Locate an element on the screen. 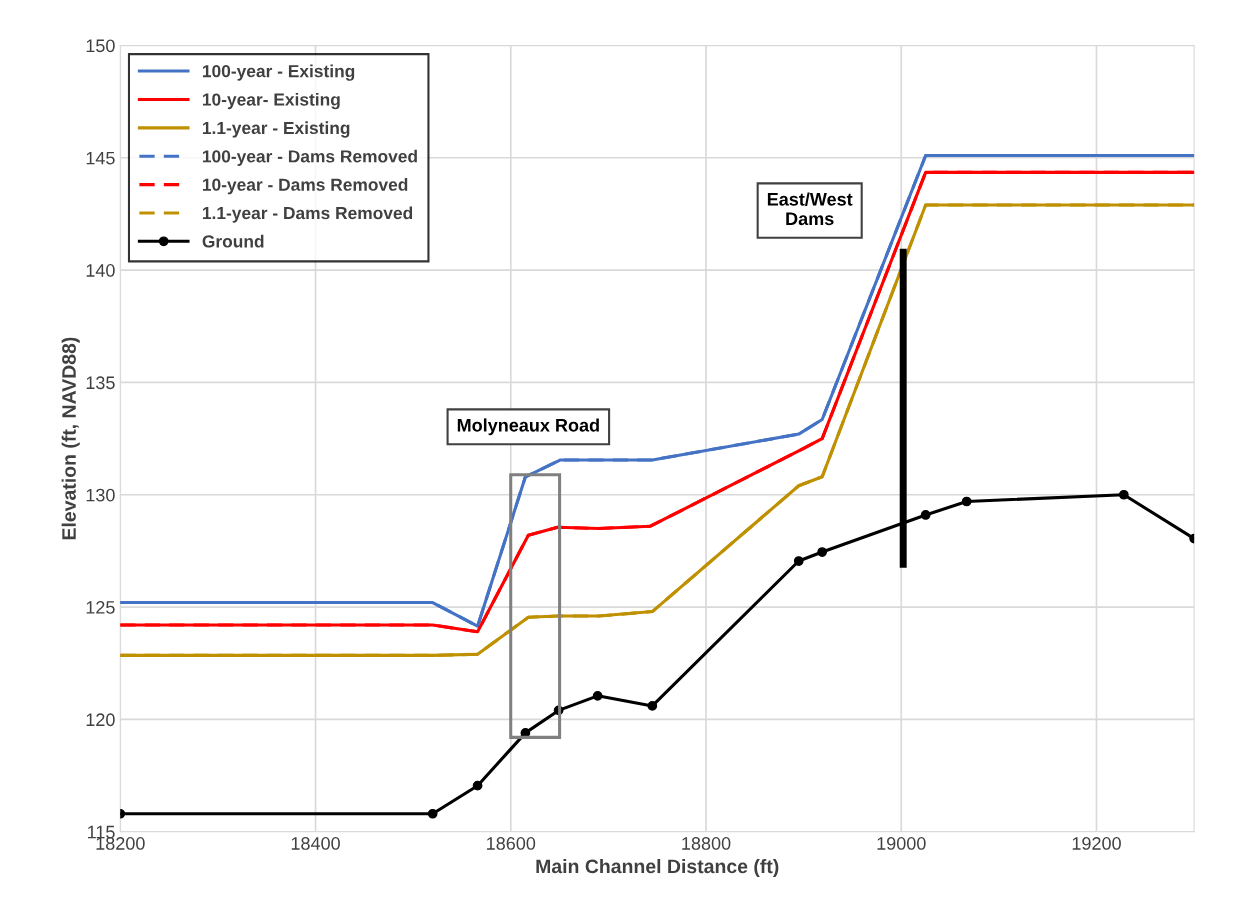 The image size is (1253, 909). annotation: East/West Dams is located at coordinates (810, 209).